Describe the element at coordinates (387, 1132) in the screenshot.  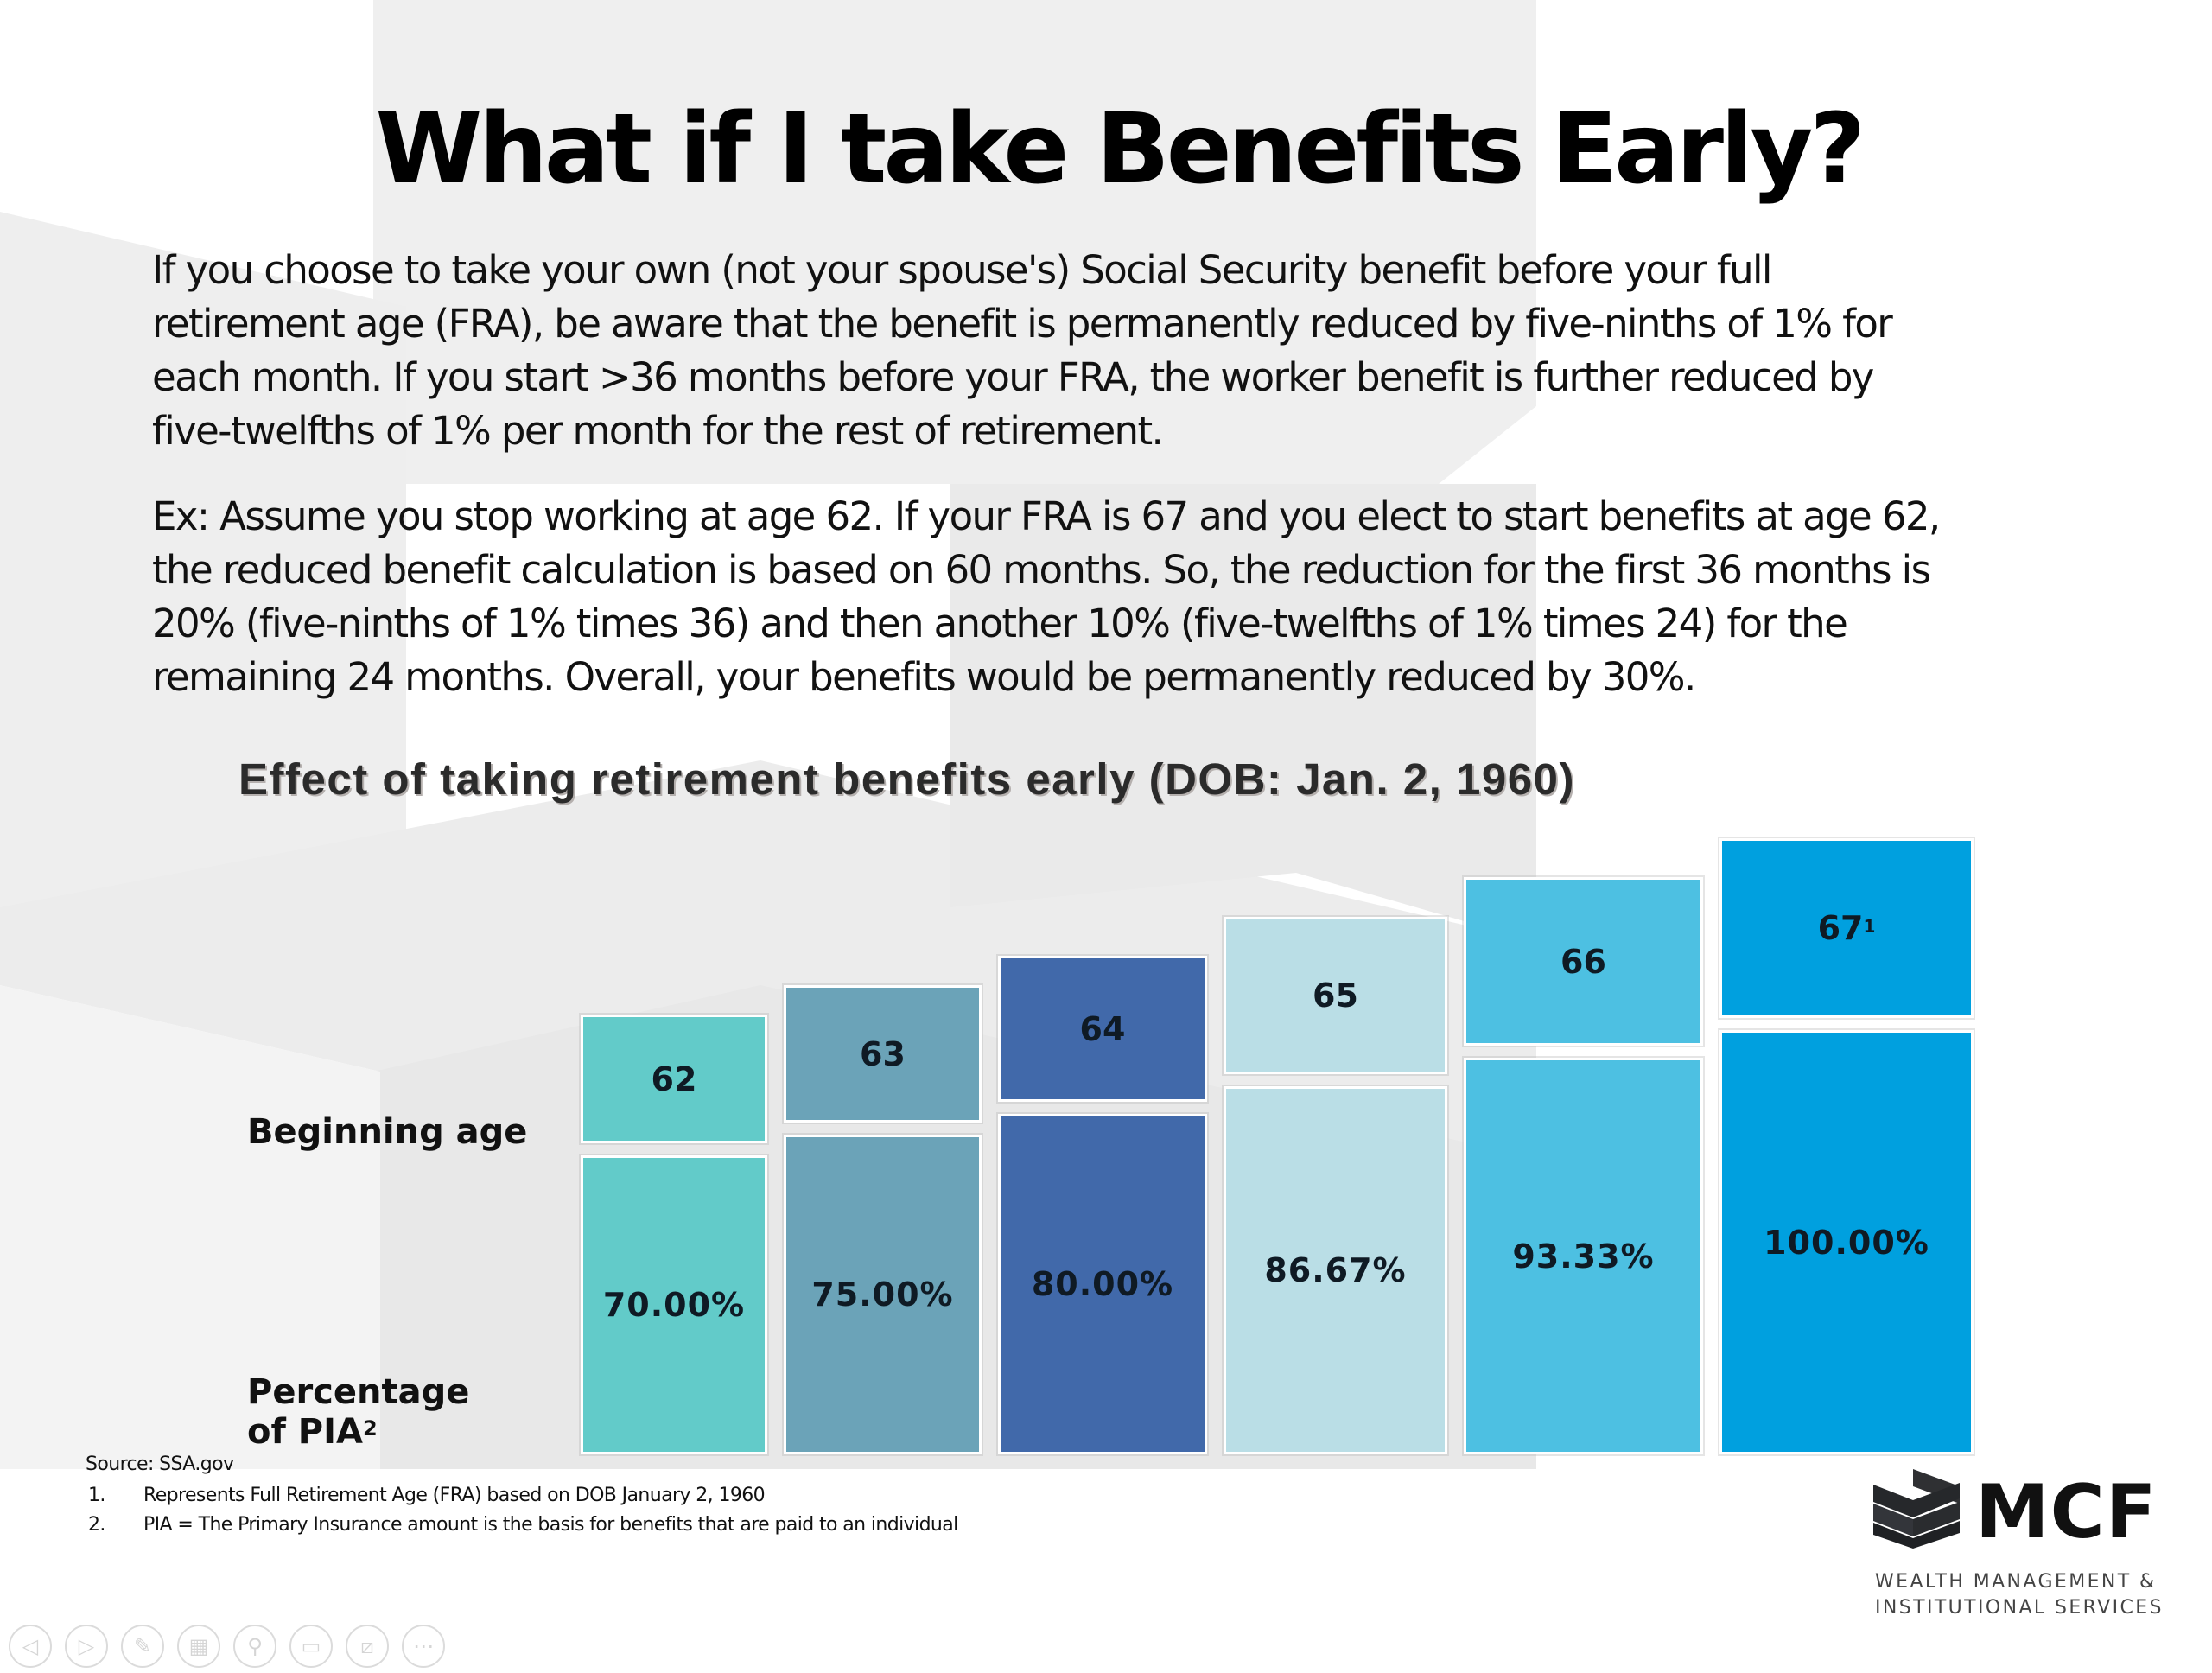
I see `row-label-beginning-age: Beginning age` at that location.